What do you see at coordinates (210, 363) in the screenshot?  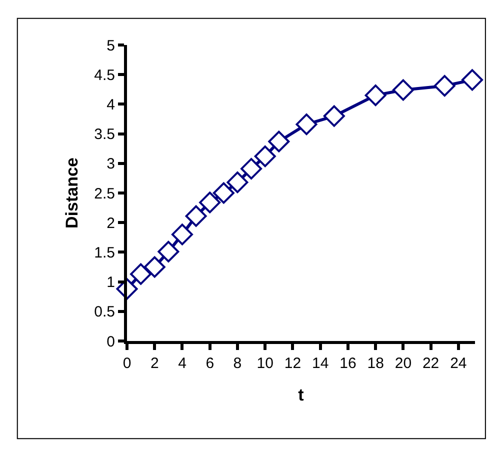 I see `x-tick-label: 6` at bounding box center [210, 363].